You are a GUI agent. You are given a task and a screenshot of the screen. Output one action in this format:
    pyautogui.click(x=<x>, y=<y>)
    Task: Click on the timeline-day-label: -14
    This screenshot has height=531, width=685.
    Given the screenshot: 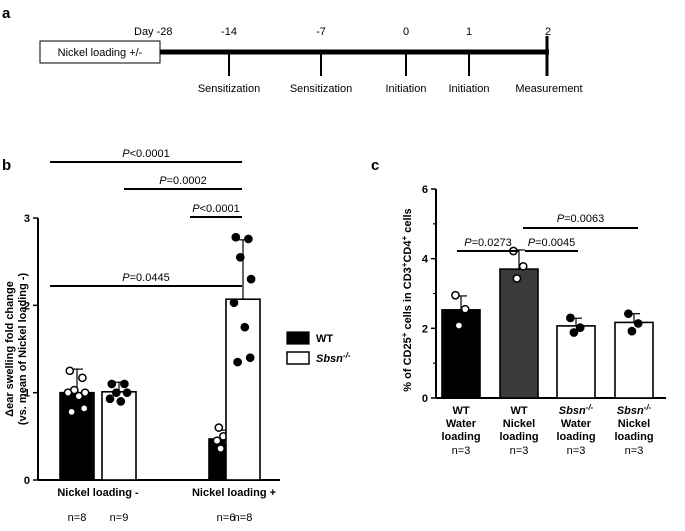 What is the action you would take?
    pyautogui.click(x=229, y=32)
    